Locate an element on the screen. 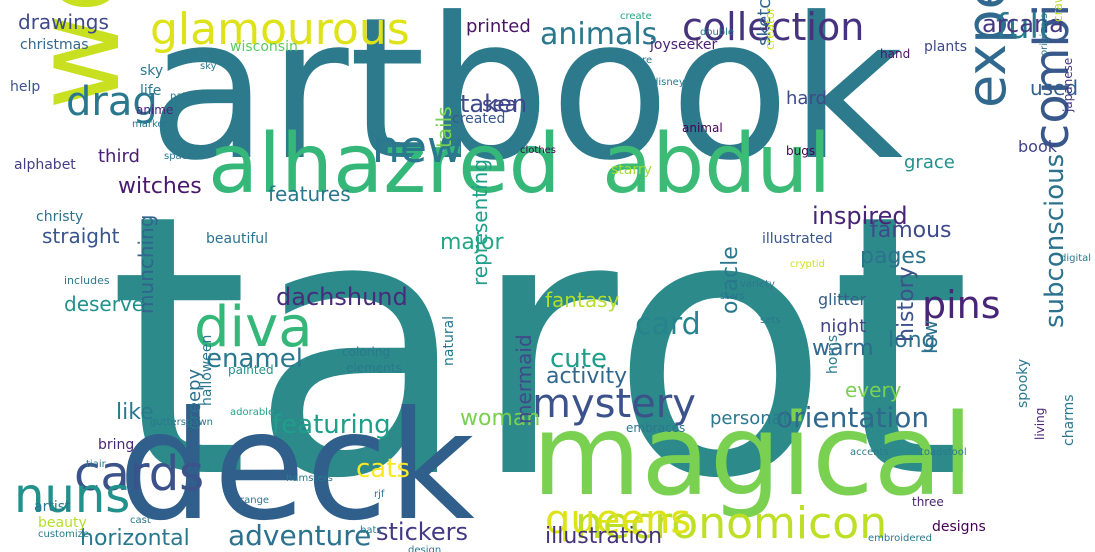 The width and height of the screenshot is (1095, 552). cloud-word: embraces is located at coordinates (656, 428).